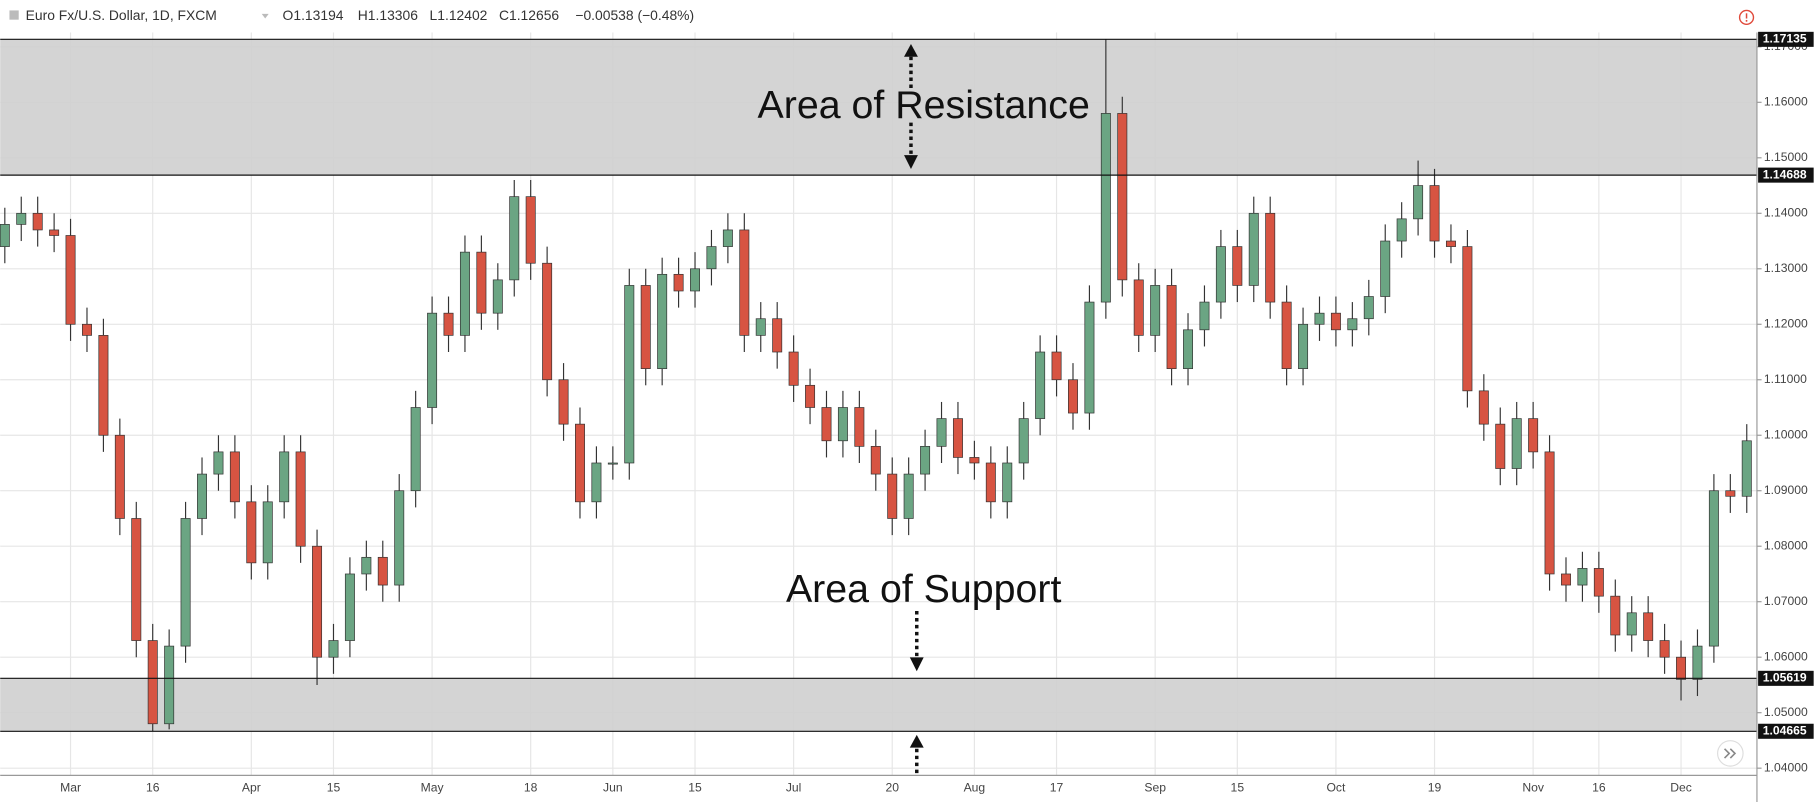  I want to click on symbol: Euro Fx/U.S. Dollar, 1D, FXCM, so click(121, 15).